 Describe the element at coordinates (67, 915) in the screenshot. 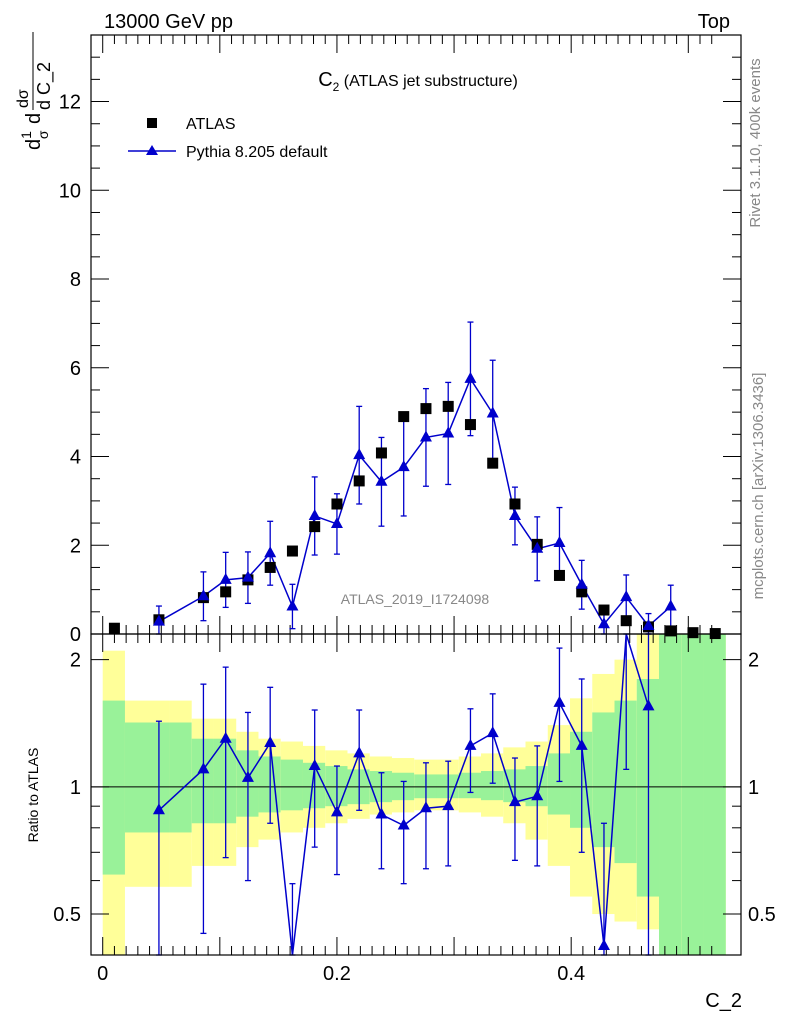

I see `ratio-y-tick-label: 0.5` at that location.